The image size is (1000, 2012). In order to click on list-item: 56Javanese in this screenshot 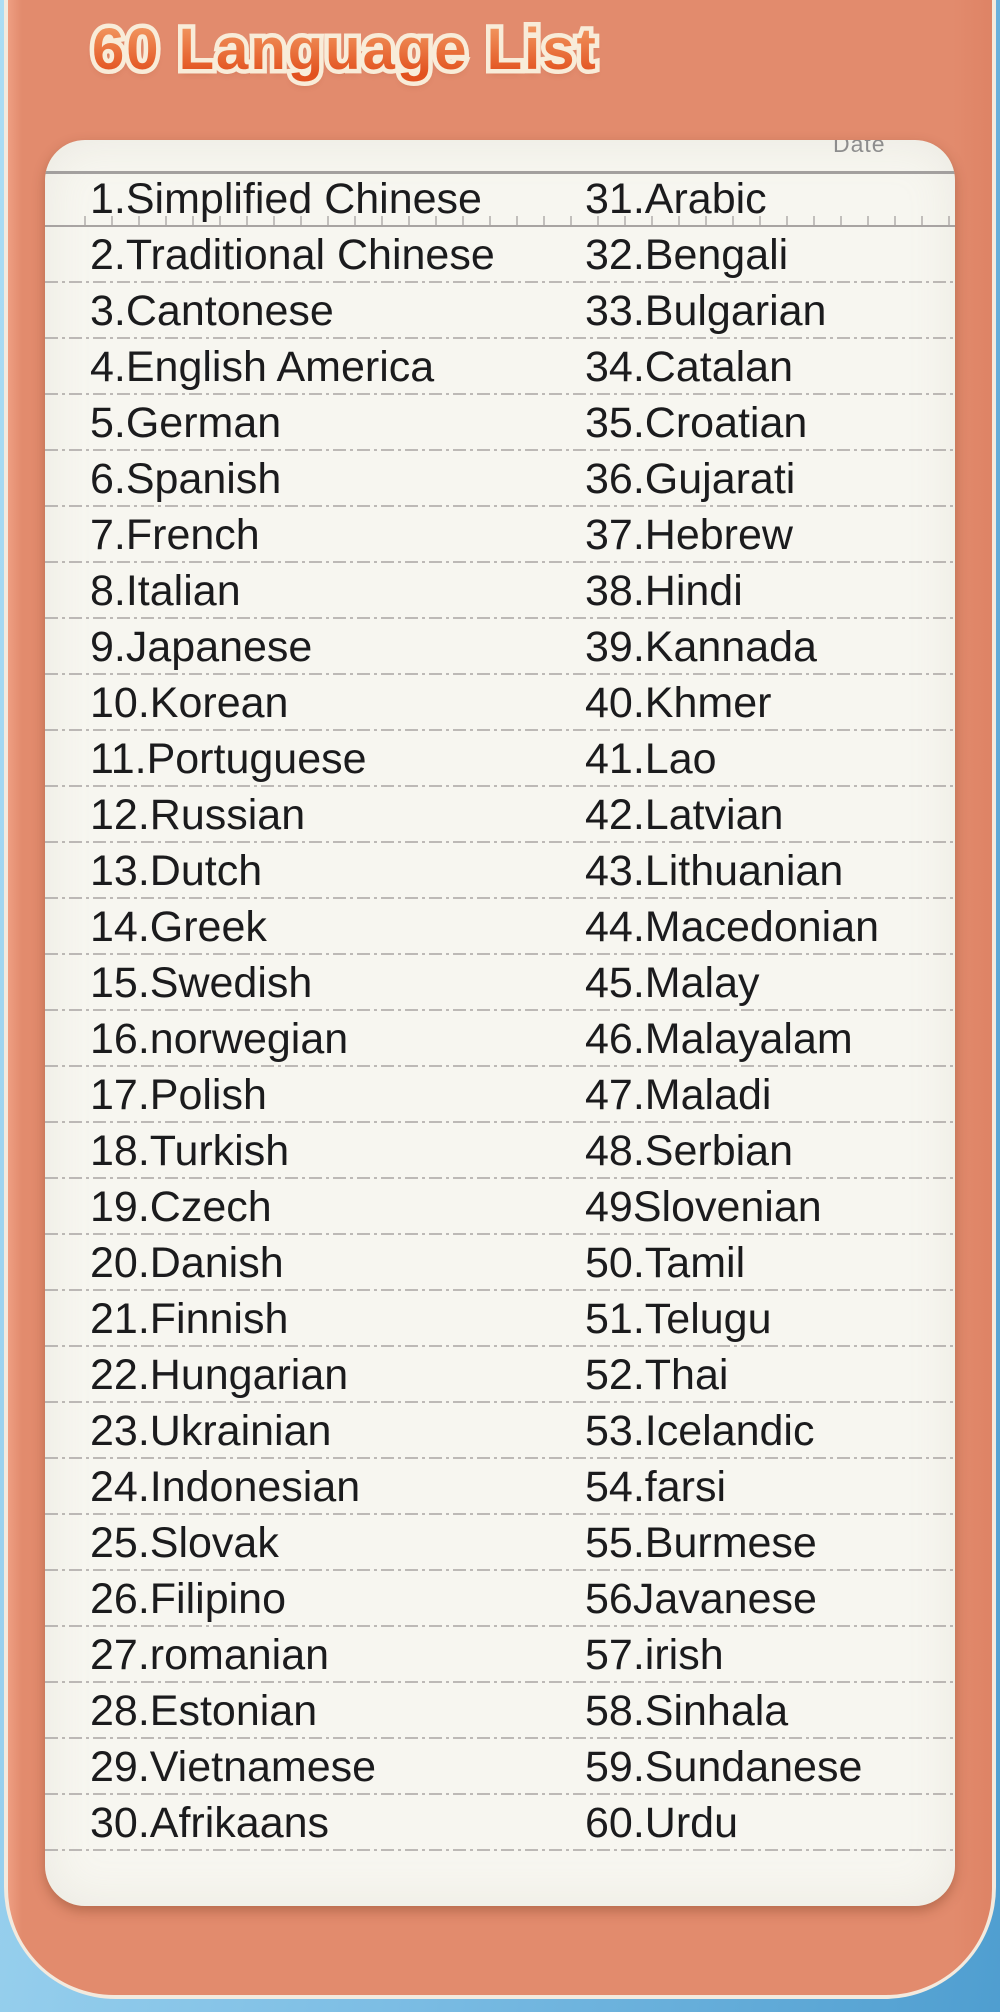, I will do `click(701, 1599)`.